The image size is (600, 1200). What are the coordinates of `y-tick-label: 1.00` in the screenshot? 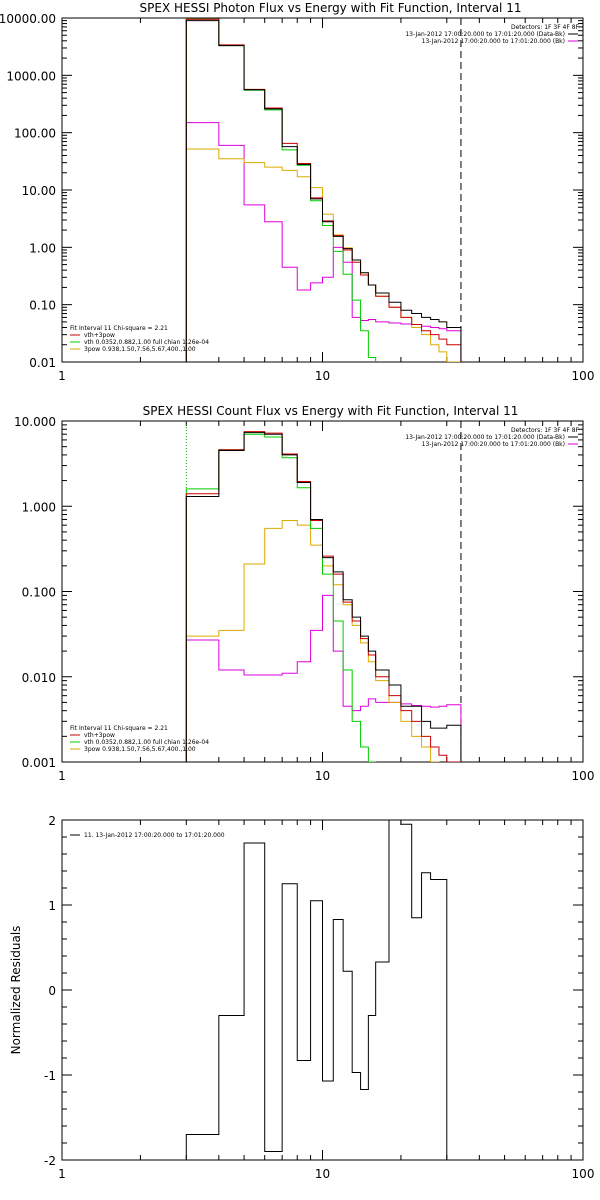 It's located at (42, 248).